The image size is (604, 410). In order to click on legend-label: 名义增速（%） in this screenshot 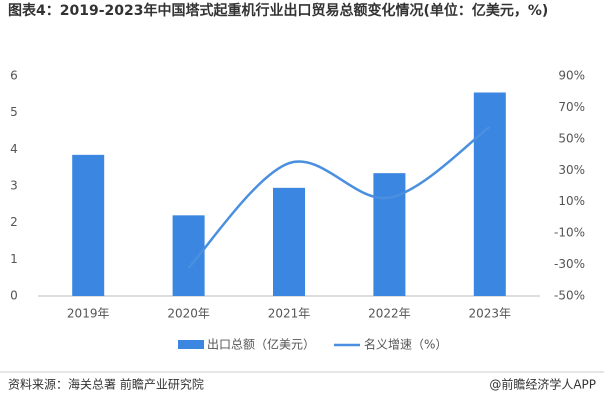, I will do `click(405, 344)`.